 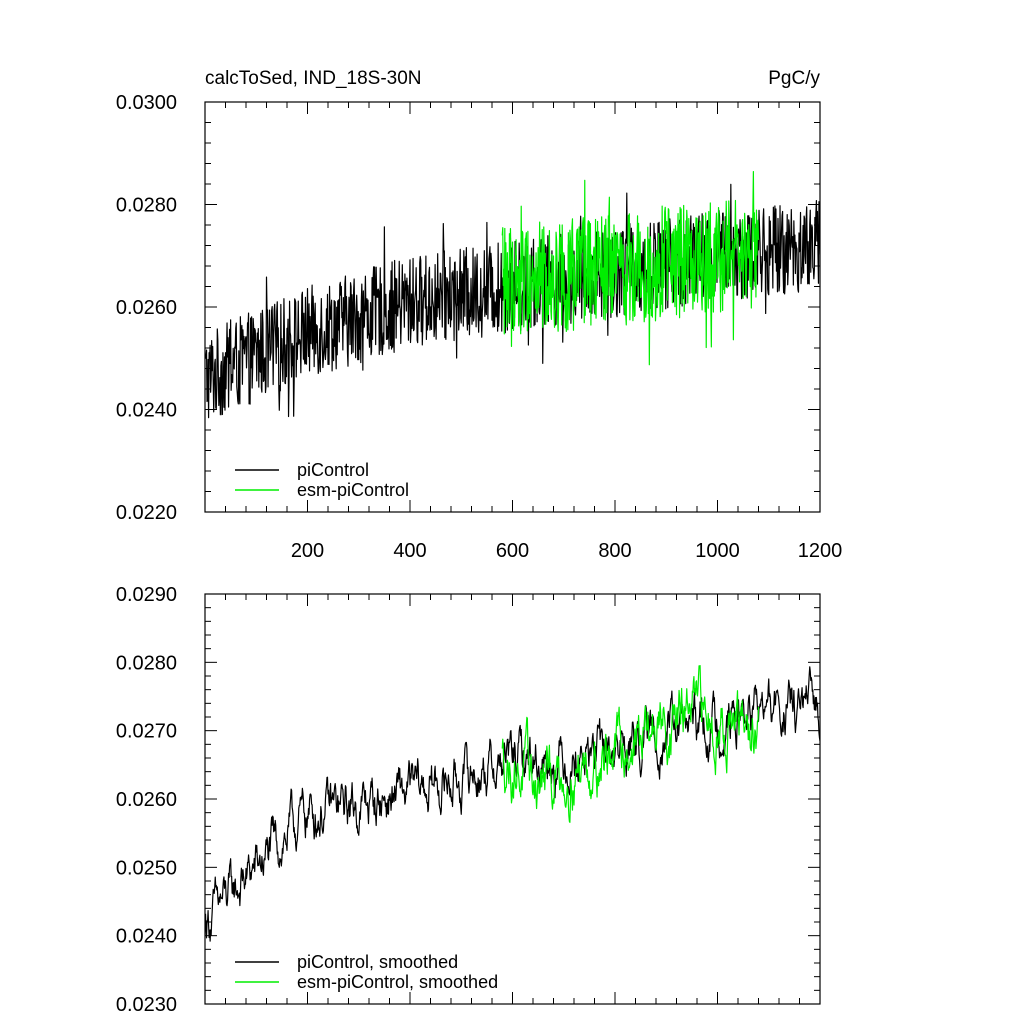 What do you see at coordinates (313, 78) in the screenshot?
I see `chart-title: calcToSed, IND_18S-30N` at bounding box center [313, 78].